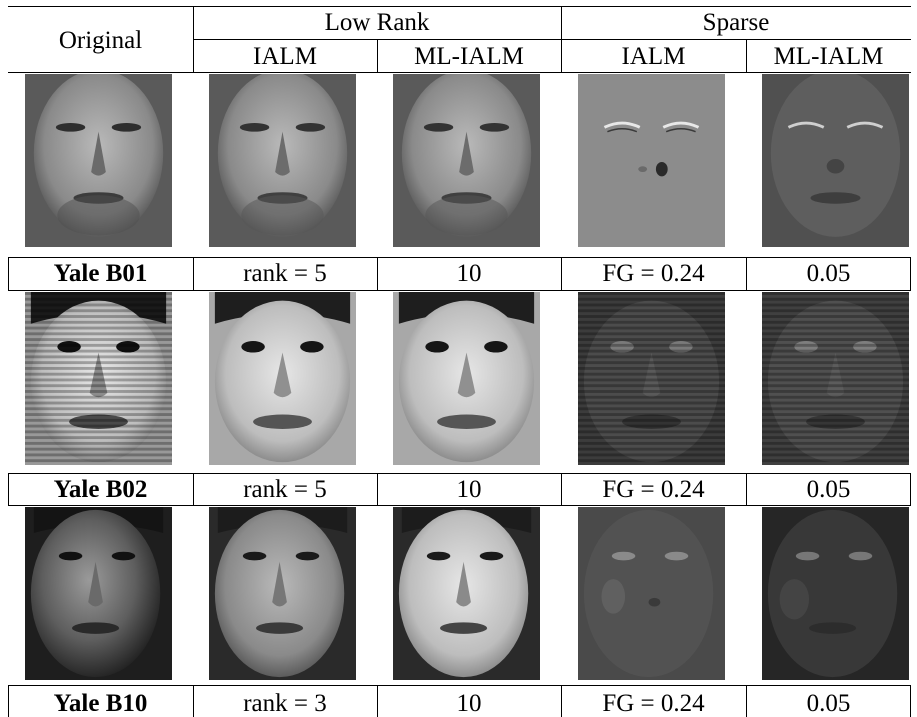 The width and height of the screenshot is (917, 717). Describe the element at coordinates (653, 703) in the screenshot. I see `row3-sp-ialm: FG = 0.24` at that location.